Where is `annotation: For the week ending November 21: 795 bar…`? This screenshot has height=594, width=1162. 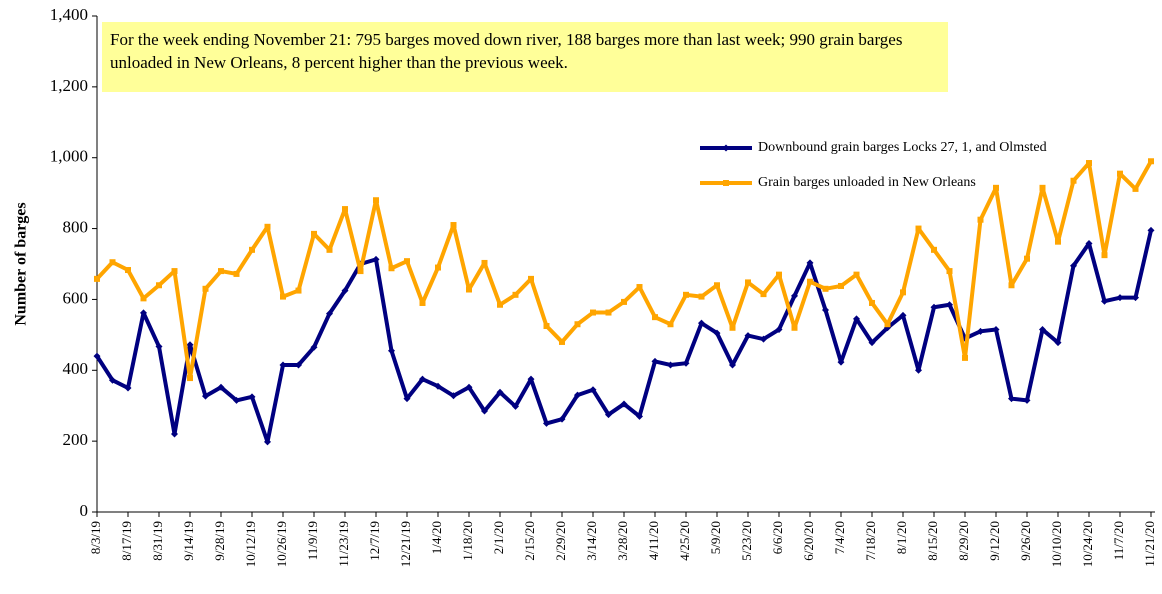 annotation: For the week ending November 21: 795 bar… is located at coordinates (525, 57).